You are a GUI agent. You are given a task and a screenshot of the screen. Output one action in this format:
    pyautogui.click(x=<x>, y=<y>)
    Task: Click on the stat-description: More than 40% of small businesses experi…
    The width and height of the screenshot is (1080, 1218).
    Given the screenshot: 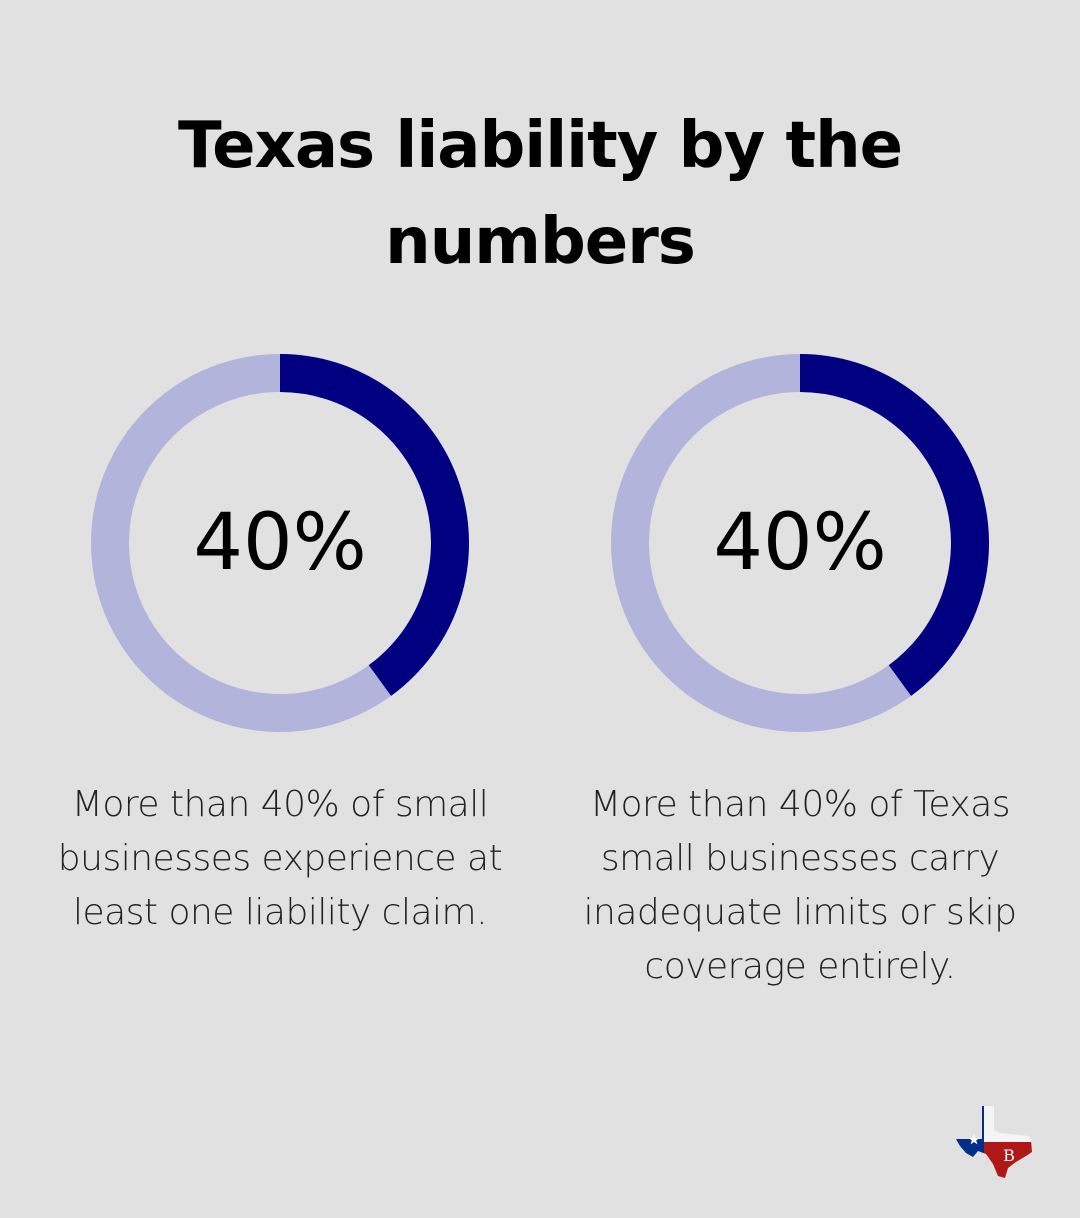 What is the action you would take?
    pyautogui.click(x=280, y=858)
    